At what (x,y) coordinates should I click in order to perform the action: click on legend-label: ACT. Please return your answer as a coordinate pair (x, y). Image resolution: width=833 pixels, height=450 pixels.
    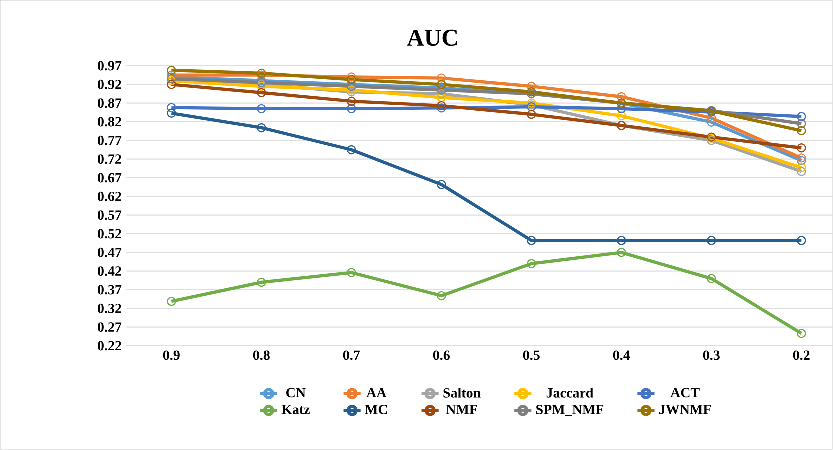
    Looking at the image, I should click on (685, 393).